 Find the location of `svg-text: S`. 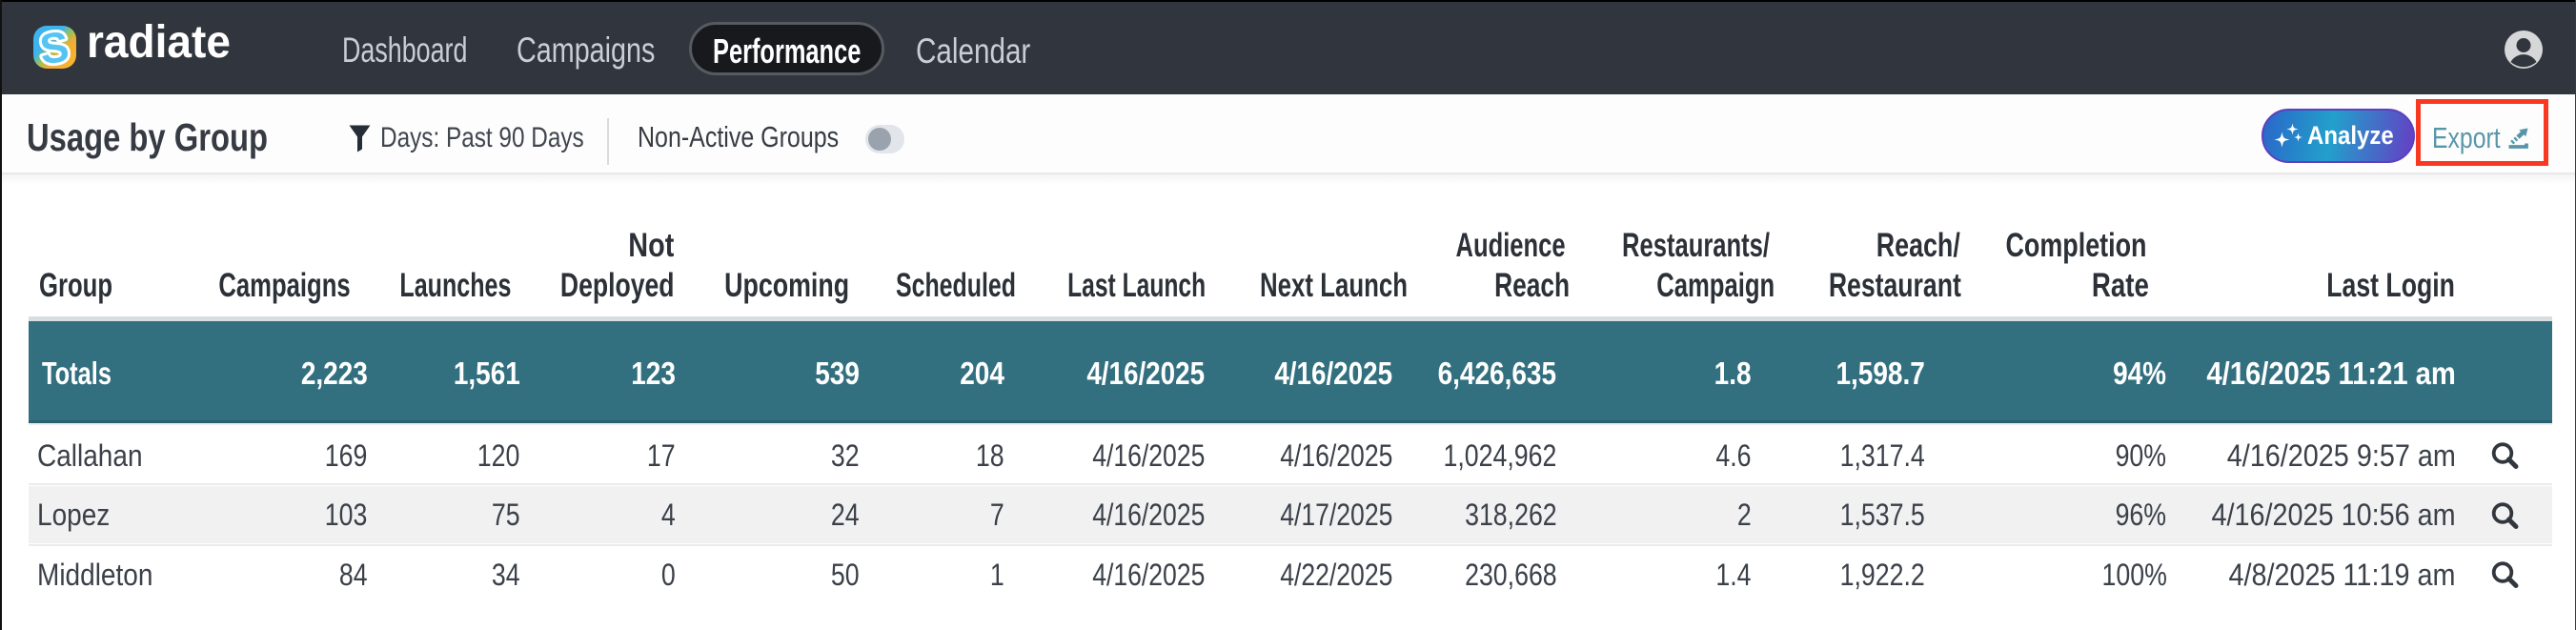

svg-text: S is located at coordinates (54, 47).